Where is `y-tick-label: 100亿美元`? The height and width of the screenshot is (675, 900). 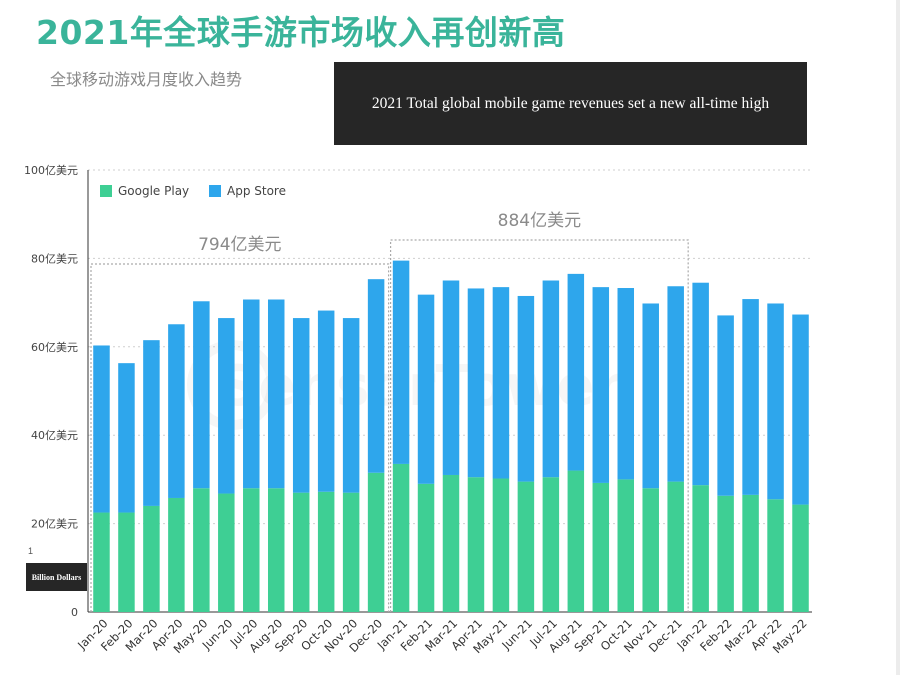 y-tick-label: 100亿美元 is located at coordinates (51, 170).